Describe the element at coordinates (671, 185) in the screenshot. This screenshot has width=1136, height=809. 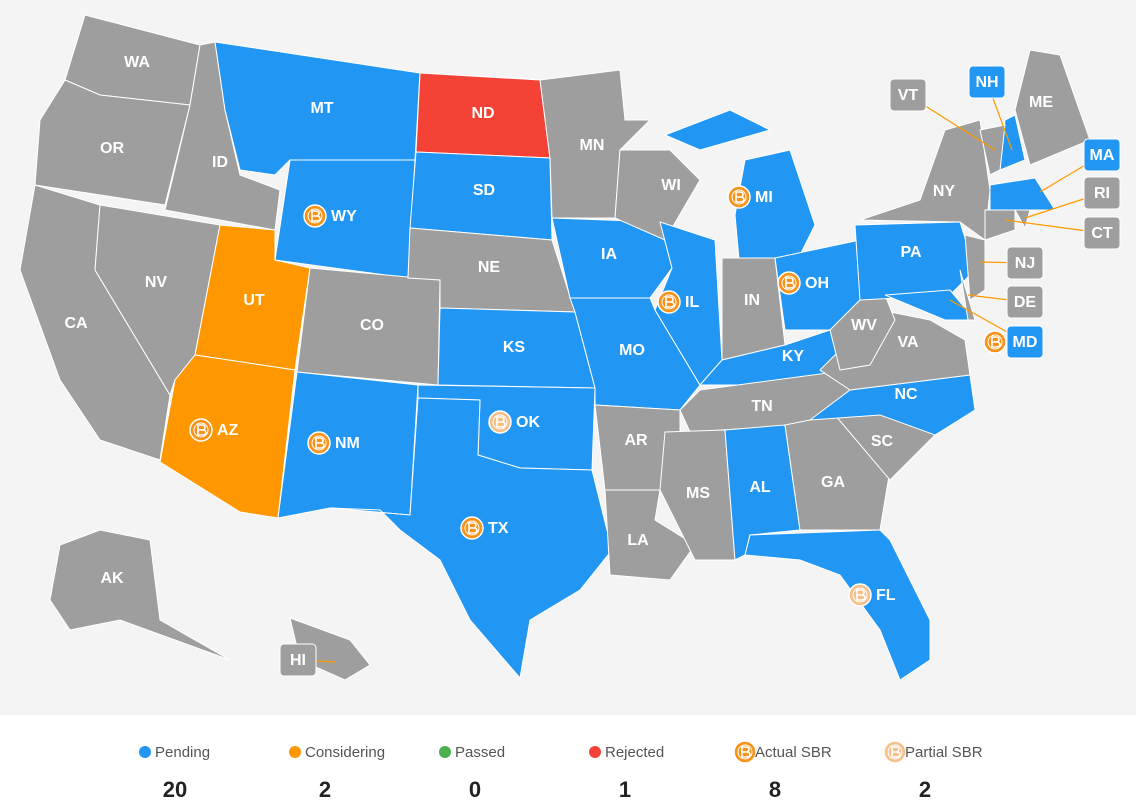
I see `state-label: WI` at that location.